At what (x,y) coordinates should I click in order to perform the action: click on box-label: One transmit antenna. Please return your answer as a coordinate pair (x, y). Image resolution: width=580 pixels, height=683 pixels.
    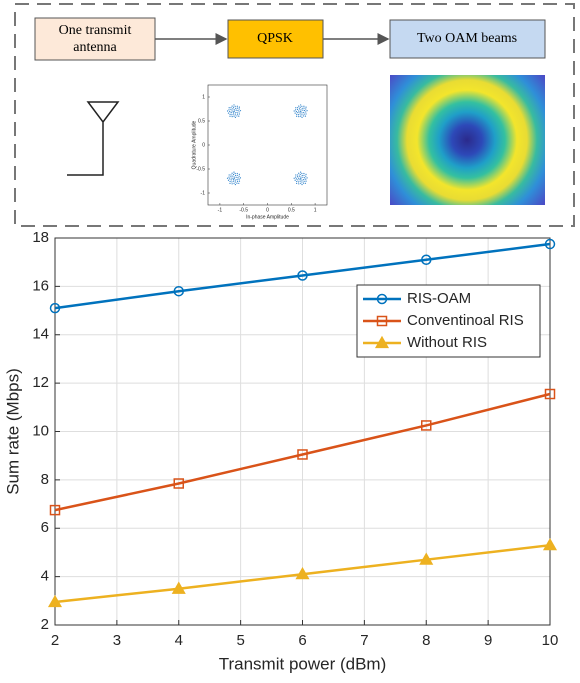
    Looking at the image, I should click on (95, 39).